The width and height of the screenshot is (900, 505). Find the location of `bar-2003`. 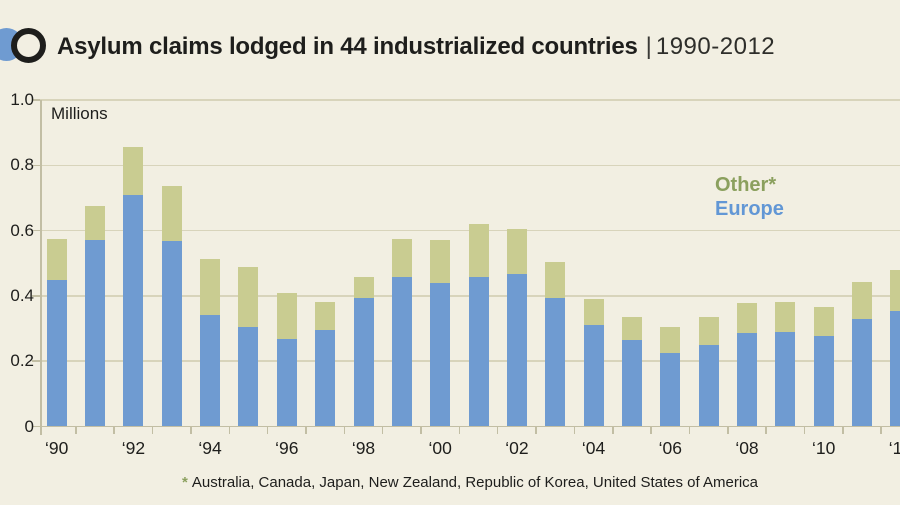

bar-2003 is located at coordinates (555, 344).